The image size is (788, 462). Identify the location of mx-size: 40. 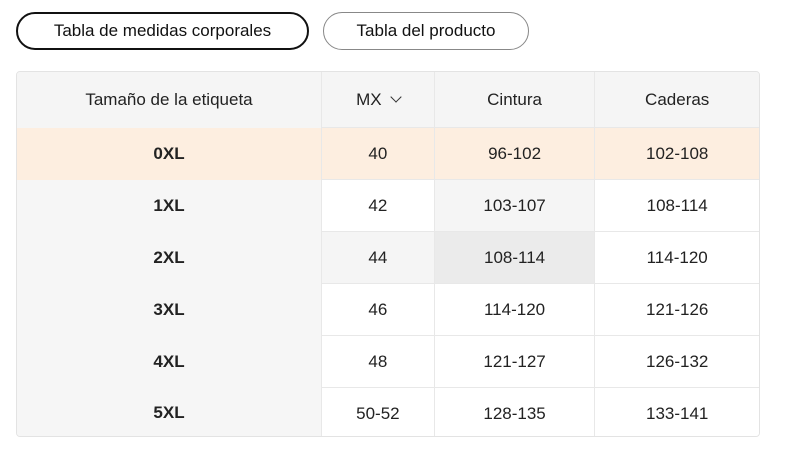
(378, 153).